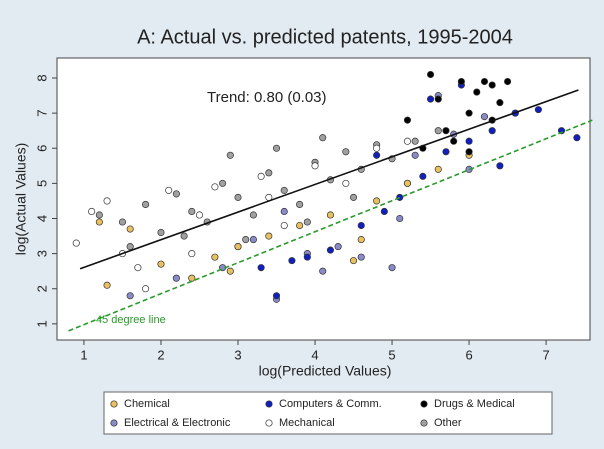 This screenshot has width=604, height=449. Describe the element at coordinates (314, 354) in the screenshot. I see `x-tick-label: 4` at that location.